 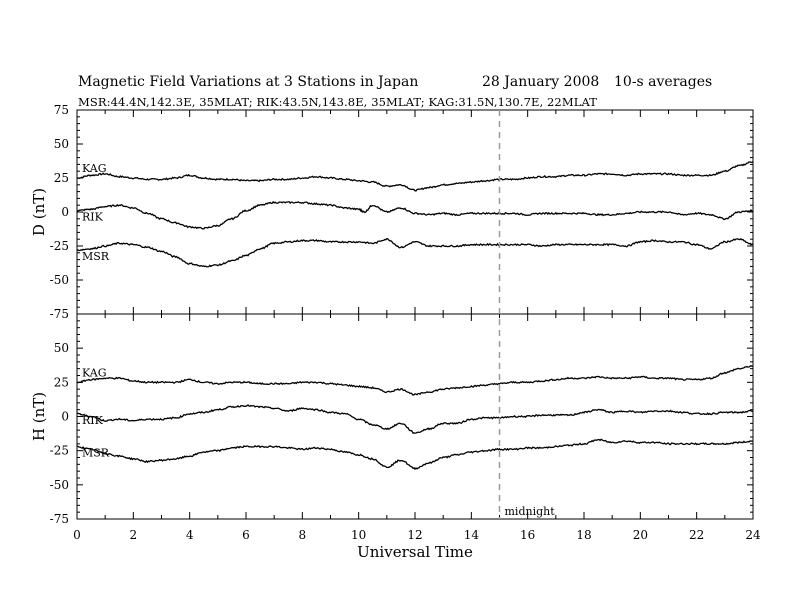 What do you see at coordinates (93, 217) in the screenshot?
I see `series-label-D-RIK: RIK` at bounding box center [93, 217].